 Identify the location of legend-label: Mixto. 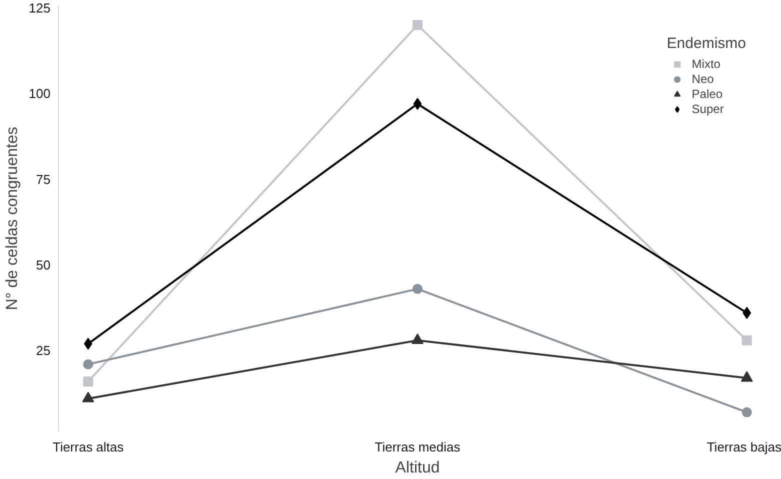
(706, 64).